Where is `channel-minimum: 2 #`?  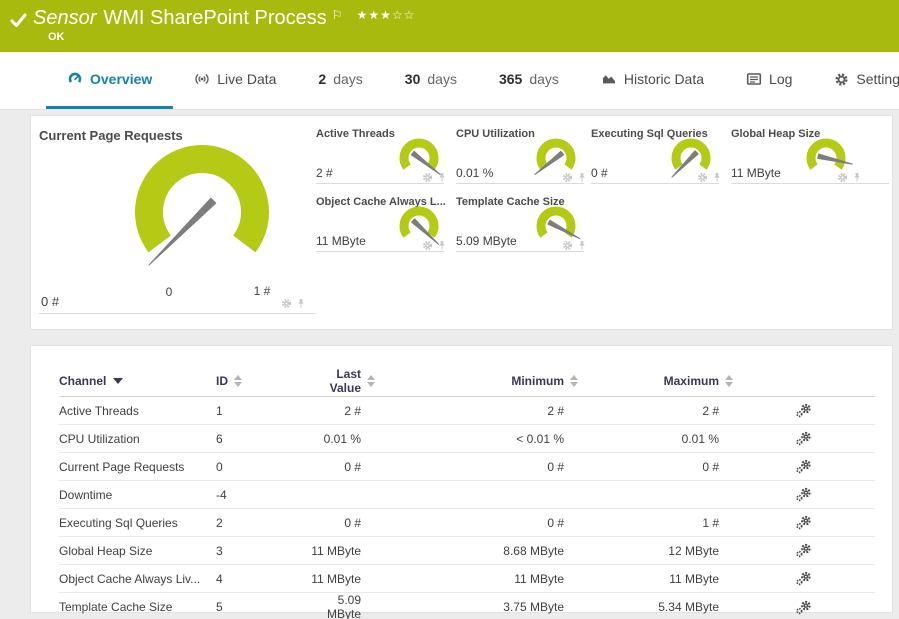
channel-minimum: 2 # is located at coordinates (476, 410).